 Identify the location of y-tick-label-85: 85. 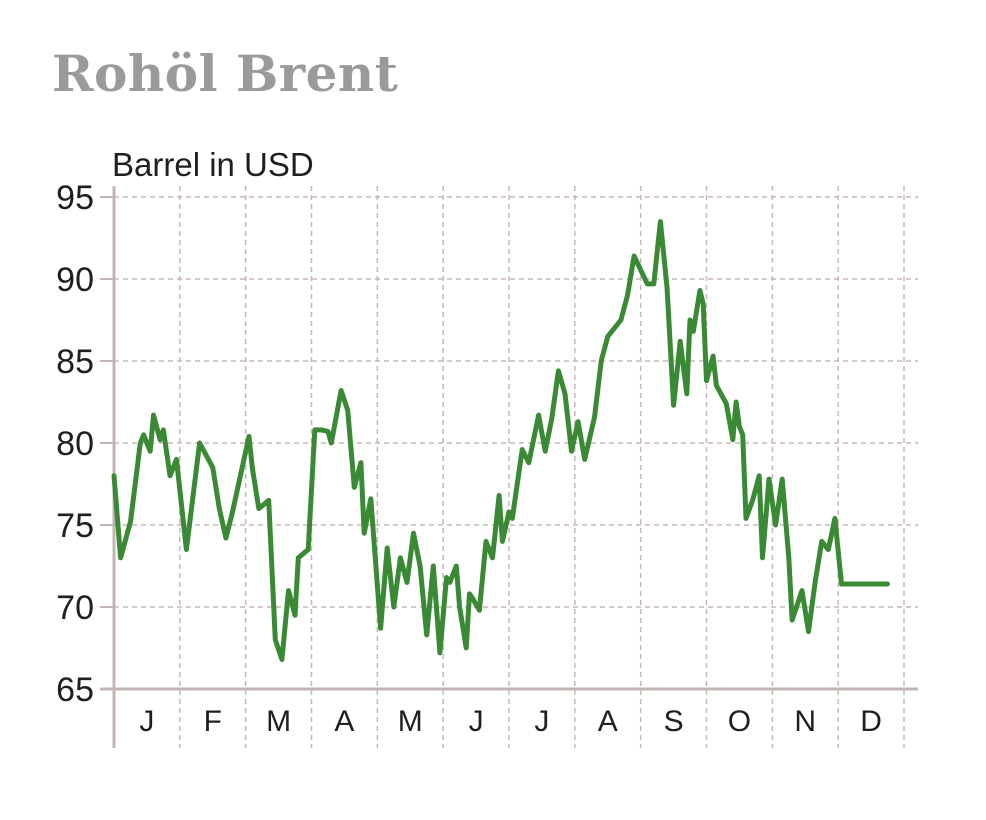
(75, 362).